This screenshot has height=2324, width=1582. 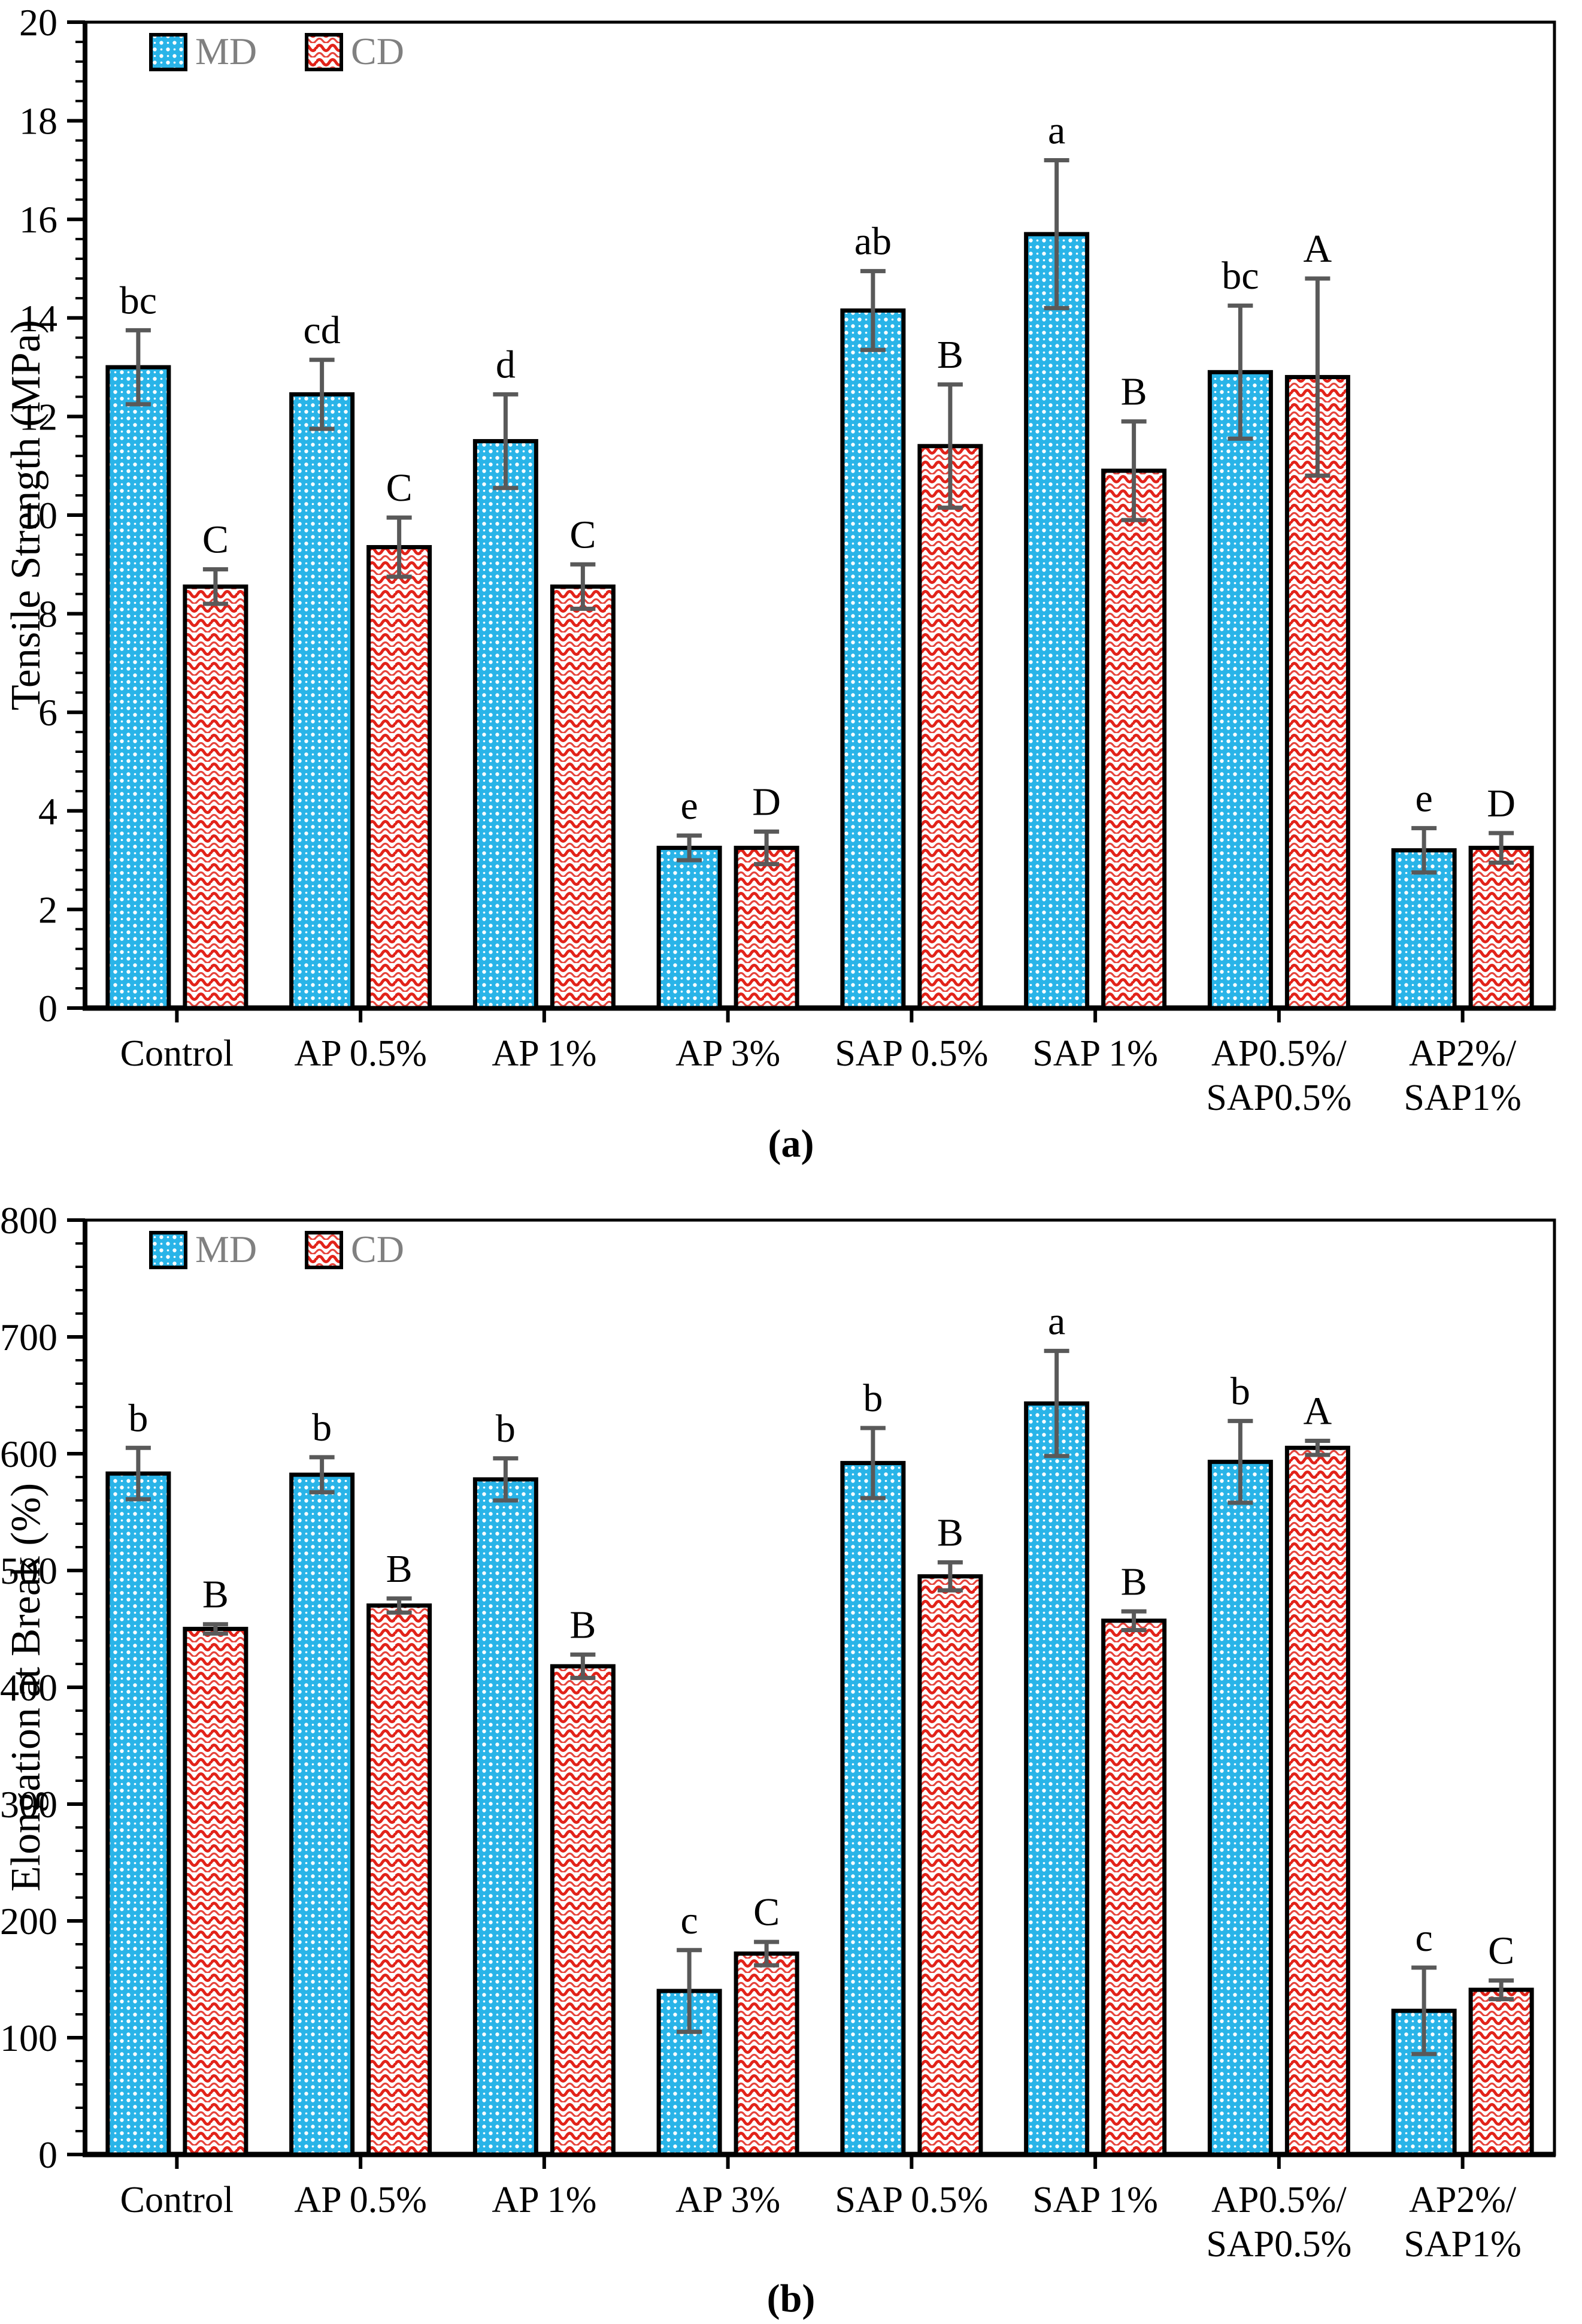 What do you see at coordinates (48, 909) in the screenshot?
I see `y-tick-label: 2` at bounding box center [48, 909].